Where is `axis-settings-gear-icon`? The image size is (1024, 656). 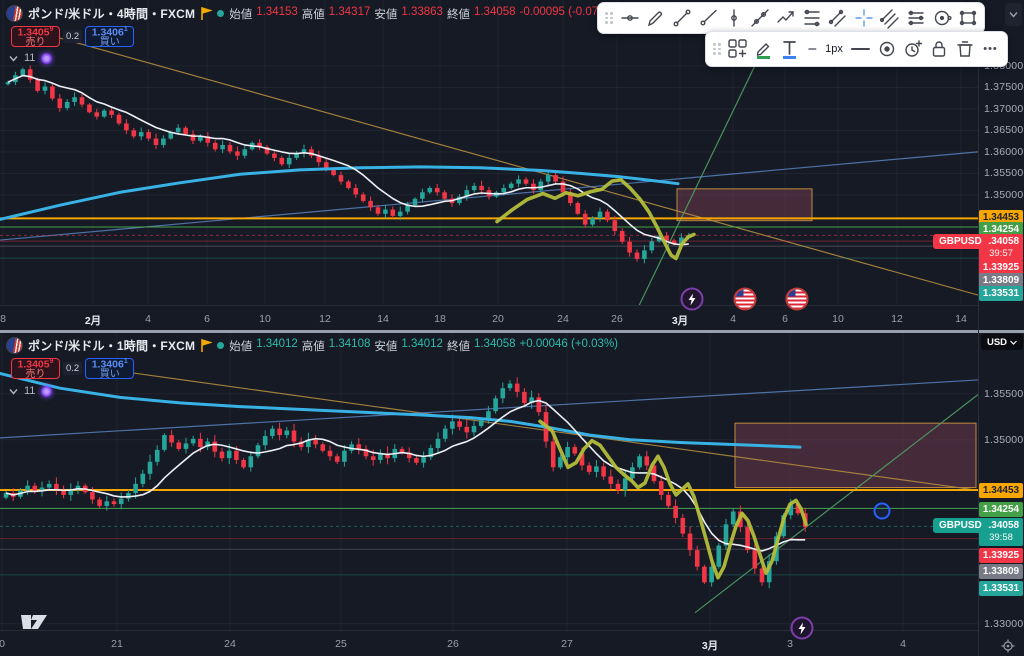 axis-settings-gear-icon is located at coordinates (1008, 647).